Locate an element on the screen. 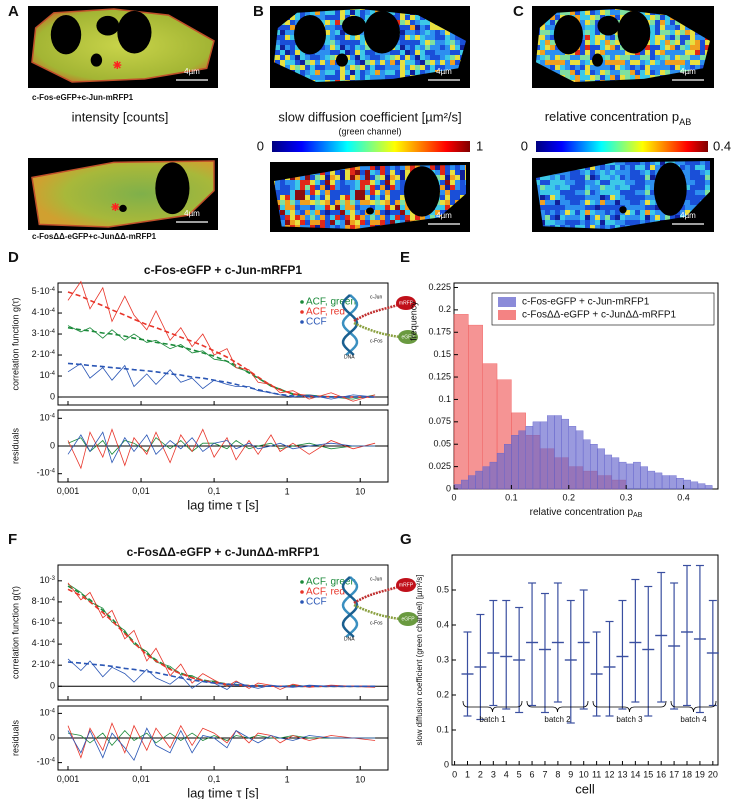  y-tick-label: 0.225 is located at coordinates (439, 287).